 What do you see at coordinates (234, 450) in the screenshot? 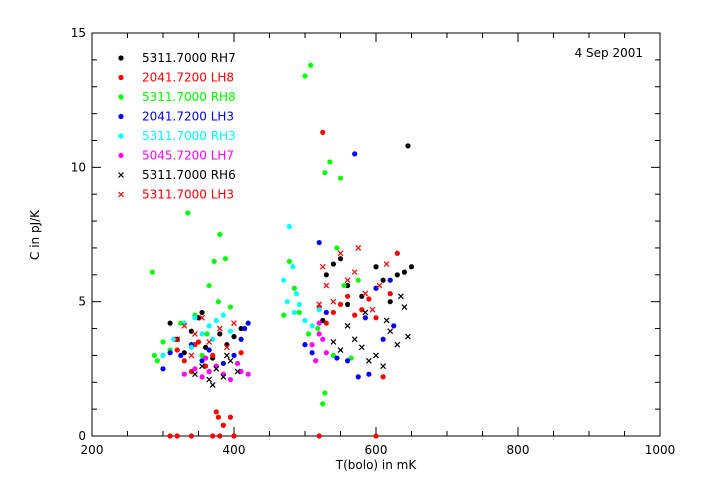
I see `x-tick-label: 400` at bounding box center [234, 450].